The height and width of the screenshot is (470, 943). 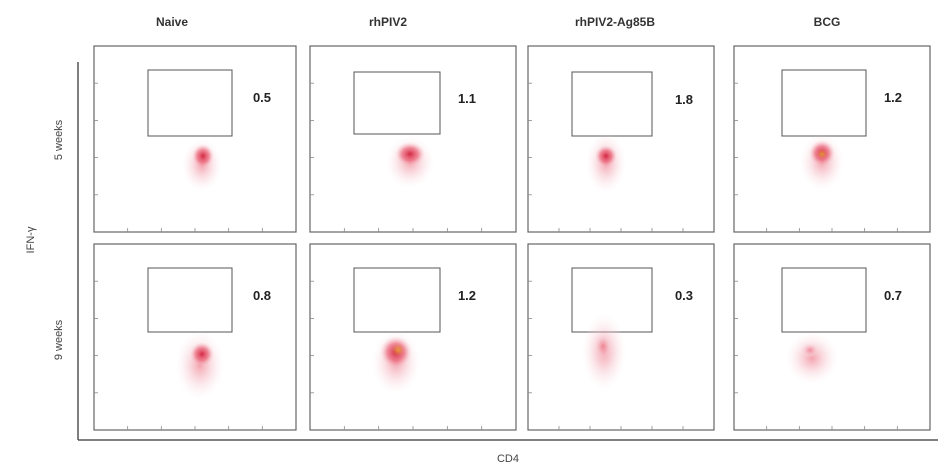 I want to click on column-titles: Naive rhPIV2 rhPIV2-Ag85B BCG, so click(x=498, y=22).